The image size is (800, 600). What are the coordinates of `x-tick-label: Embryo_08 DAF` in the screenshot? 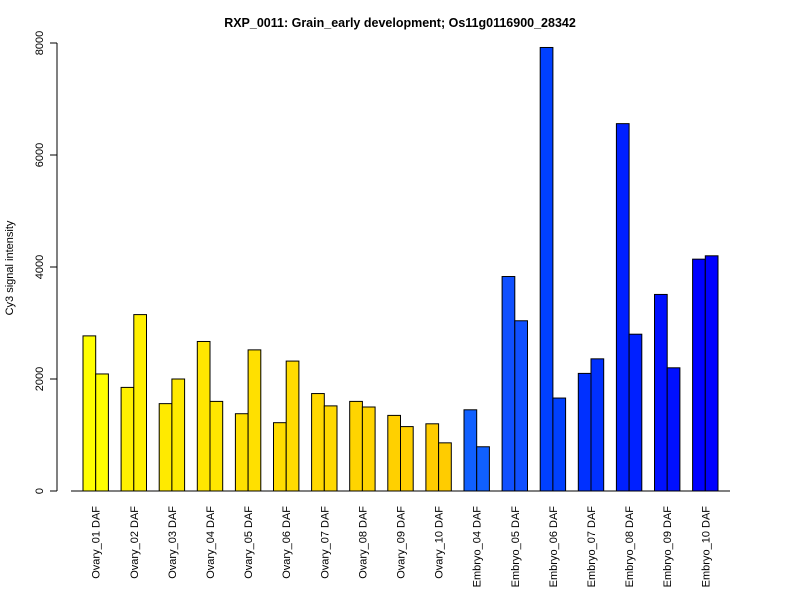 It's located at (630, 547).